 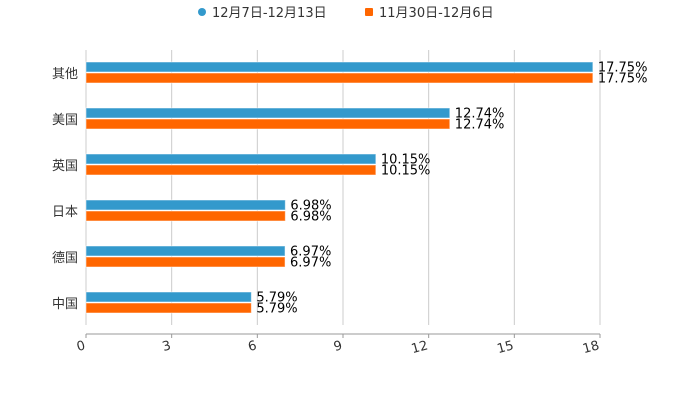 I want to click on x-tick-label: 18, so click(x=591, y=347).